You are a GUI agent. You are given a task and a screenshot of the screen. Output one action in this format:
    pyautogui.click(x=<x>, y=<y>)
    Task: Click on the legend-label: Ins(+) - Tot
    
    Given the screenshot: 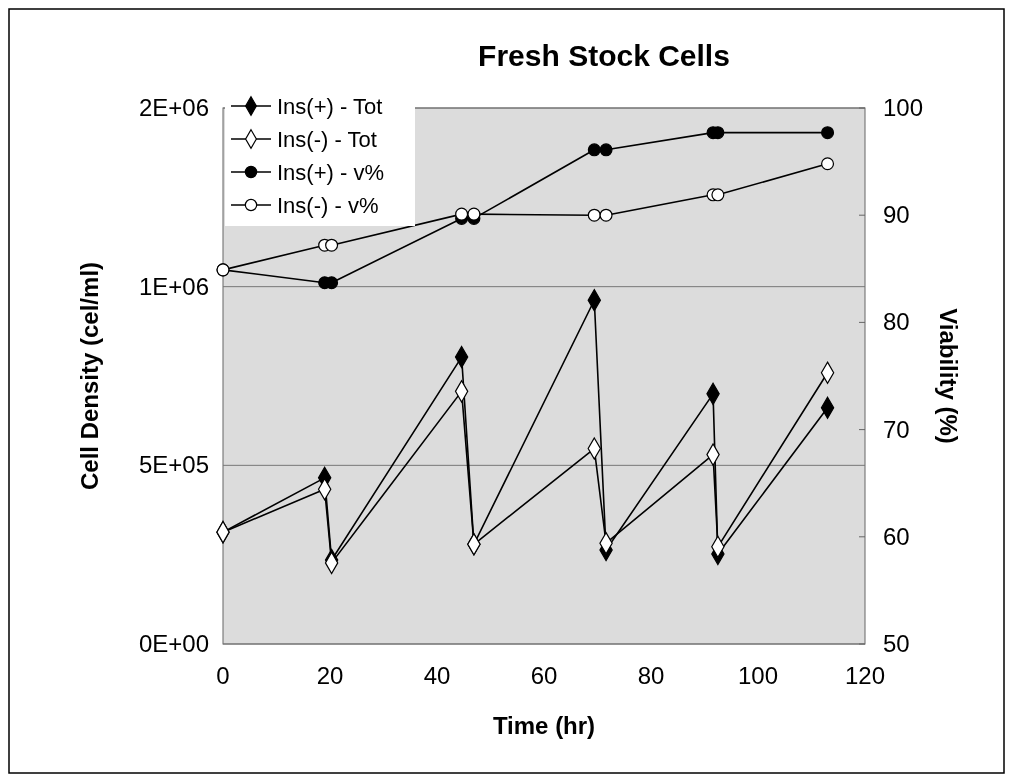 What is the action you would take?
    pyautogui.click(x=330, y=106)
    